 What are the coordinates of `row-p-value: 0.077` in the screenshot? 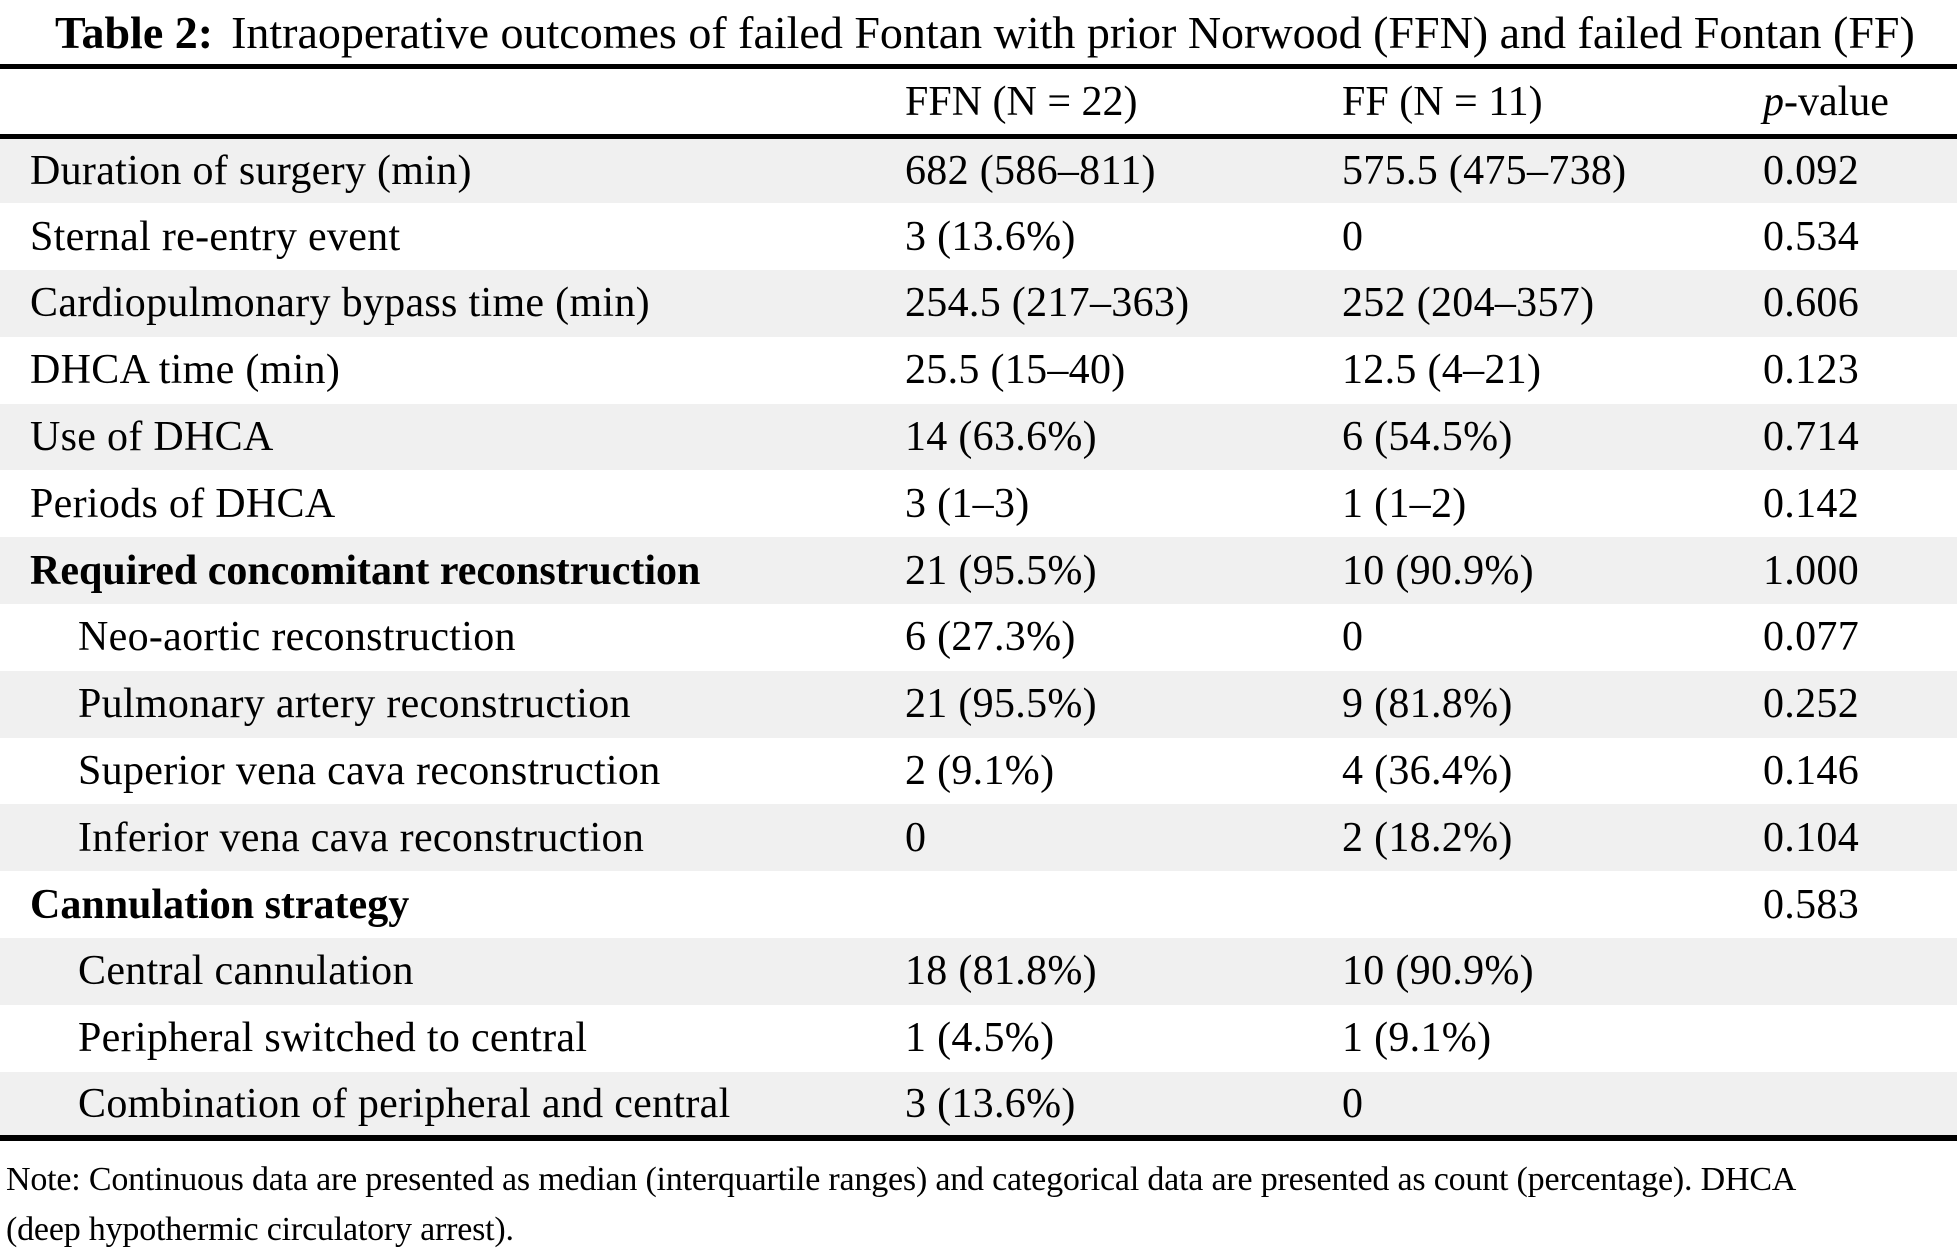 It's located at (1811, 637).